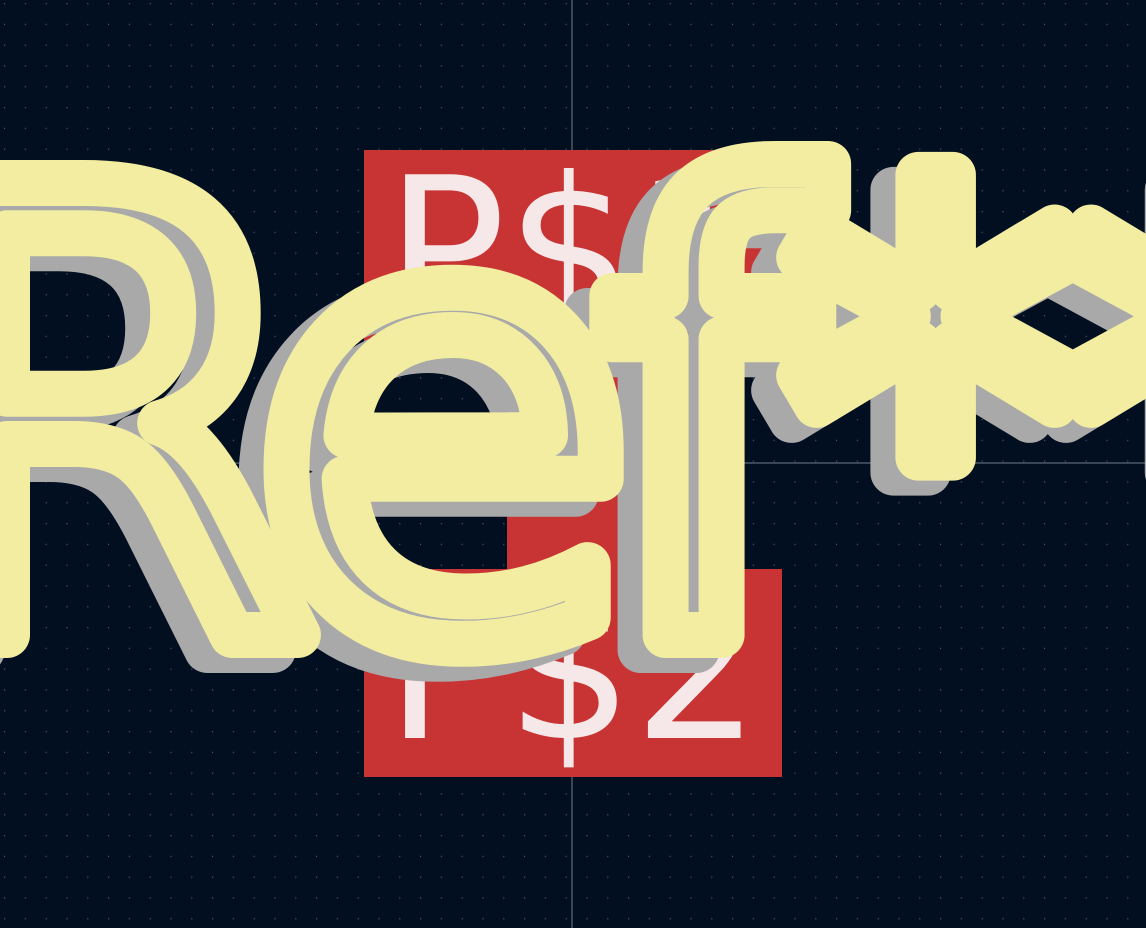 This screenshot has height=928, width=1146. I want to click on pad-label: P$2, so click(572, 669).